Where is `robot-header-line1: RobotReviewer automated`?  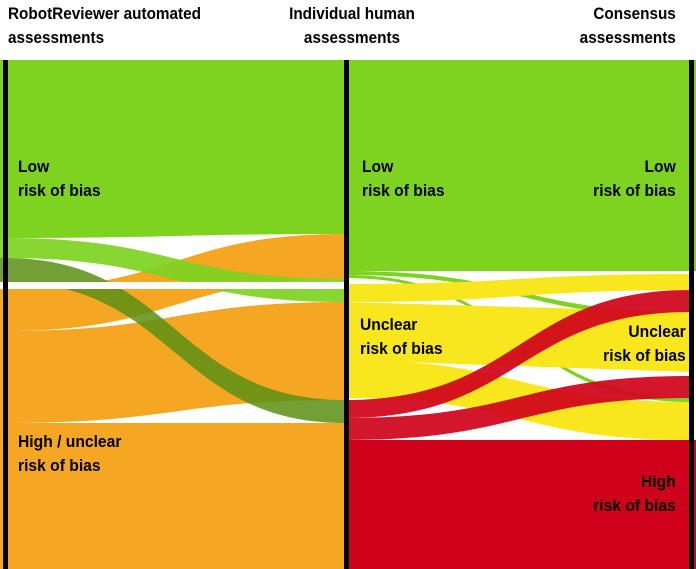 robot-header-line1: RobotReviewer automated is located at coordinates (104, 13).